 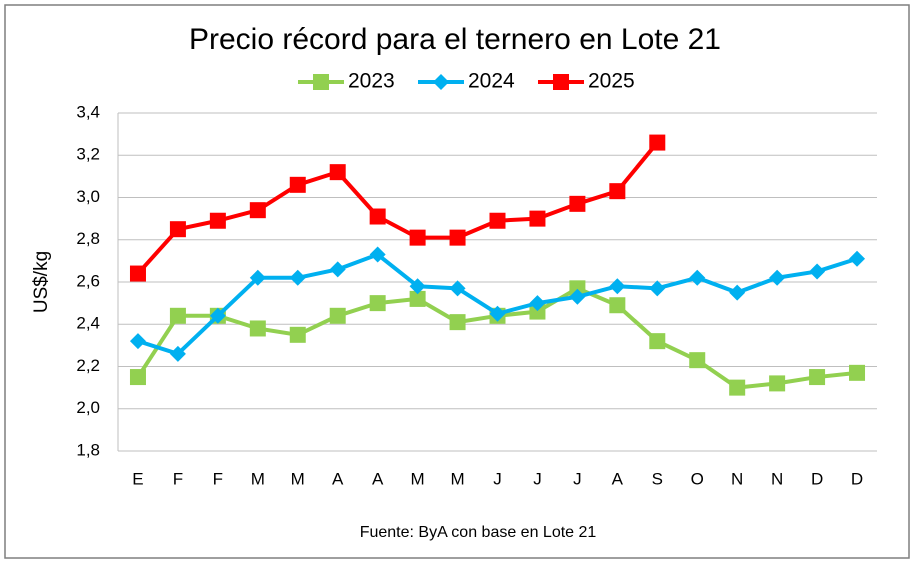 I want to click on legend-label: 2023, so click(x=371, y=81).